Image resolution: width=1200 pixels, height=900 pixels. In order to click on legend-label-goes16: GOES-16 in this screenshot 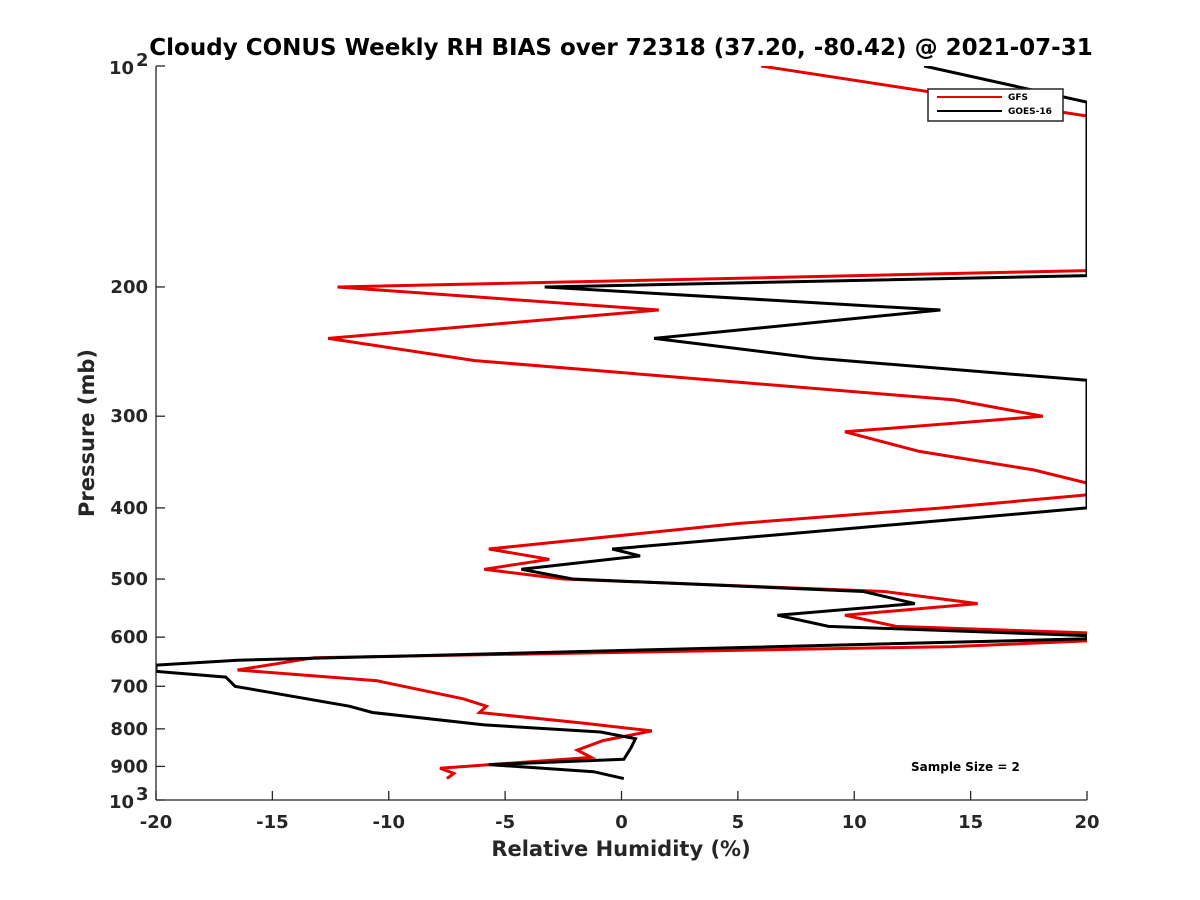, I will do `click(1030, 112)`.